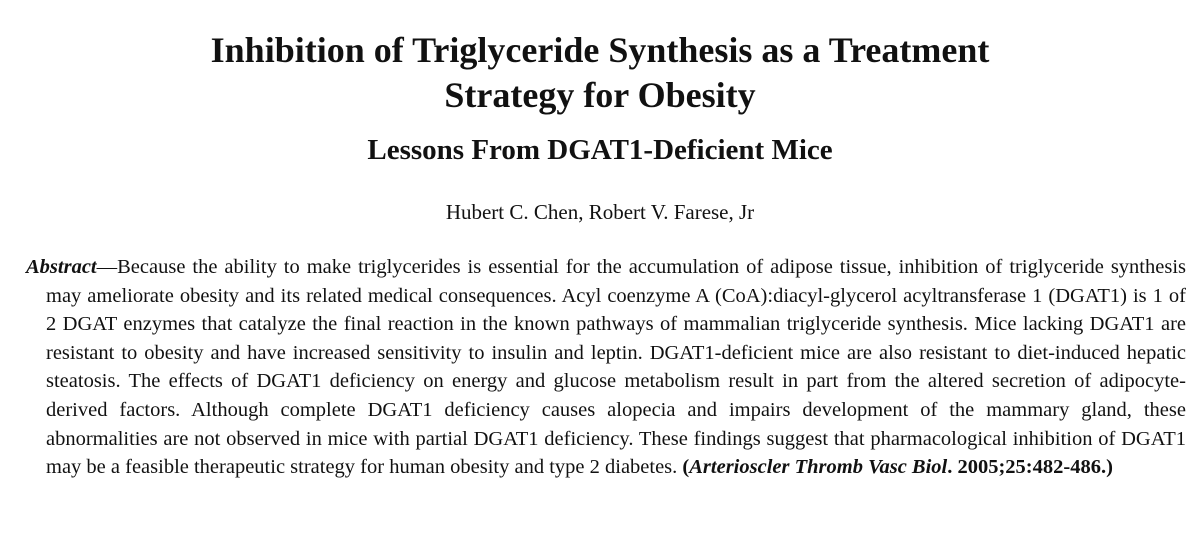  I want to click on abstract-label: Abstract, so click(61, 267).